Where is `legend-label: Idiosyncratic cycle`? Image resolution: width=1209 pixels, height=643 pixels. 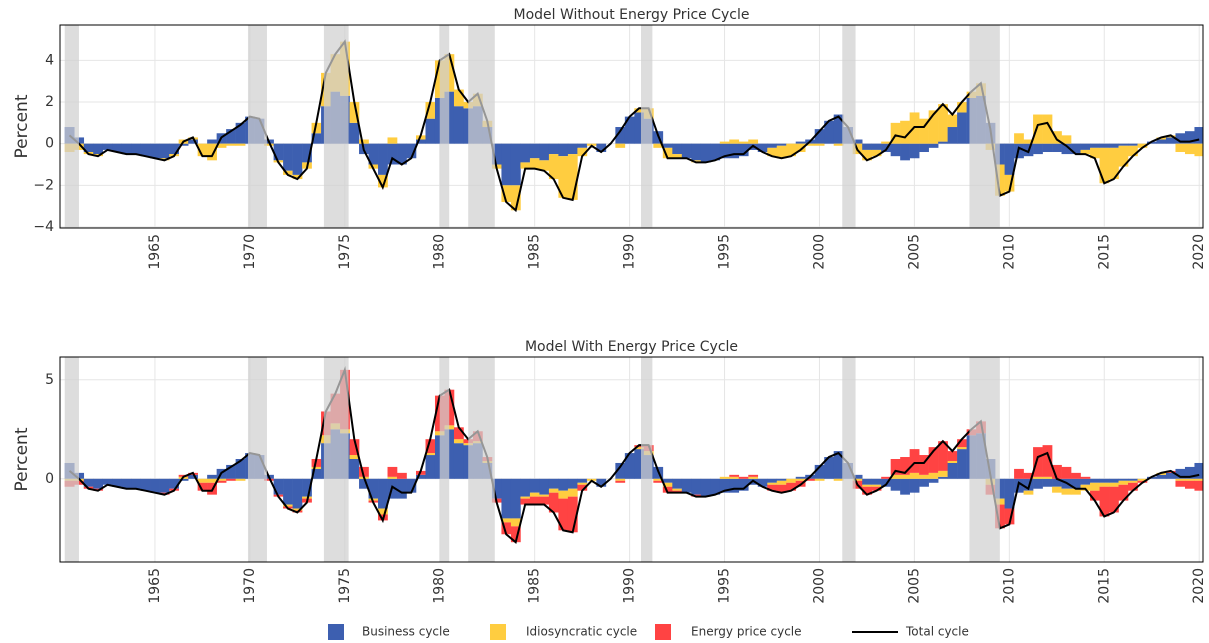
legend-label: Idiosyncratic cycle is located at coordinates (581, 632).